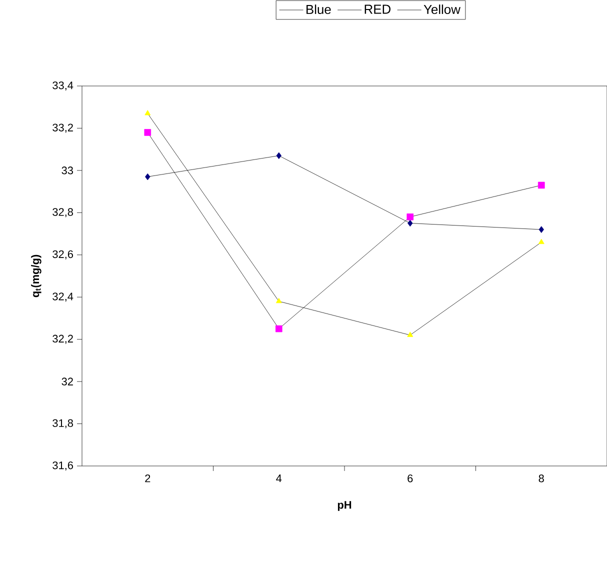  What do you see at coordinates (67, 170) in the screenshot?
I see `y-tick-label: 33` at bounding box center [67, 170].